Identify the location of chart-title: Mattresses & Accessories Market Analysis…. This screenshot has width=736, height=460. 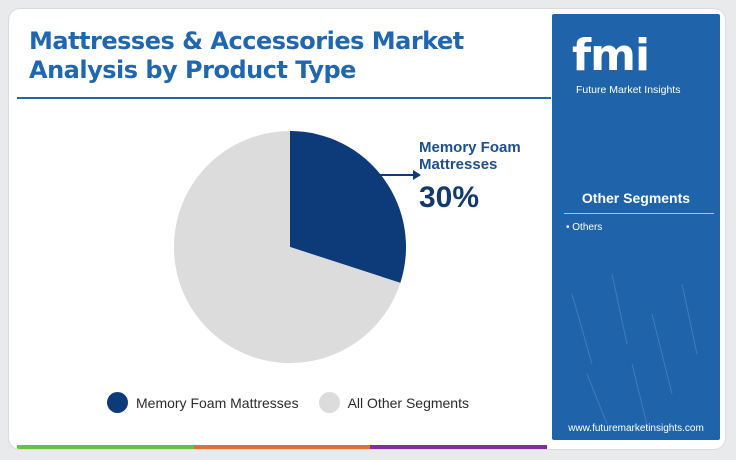
(246, 55).